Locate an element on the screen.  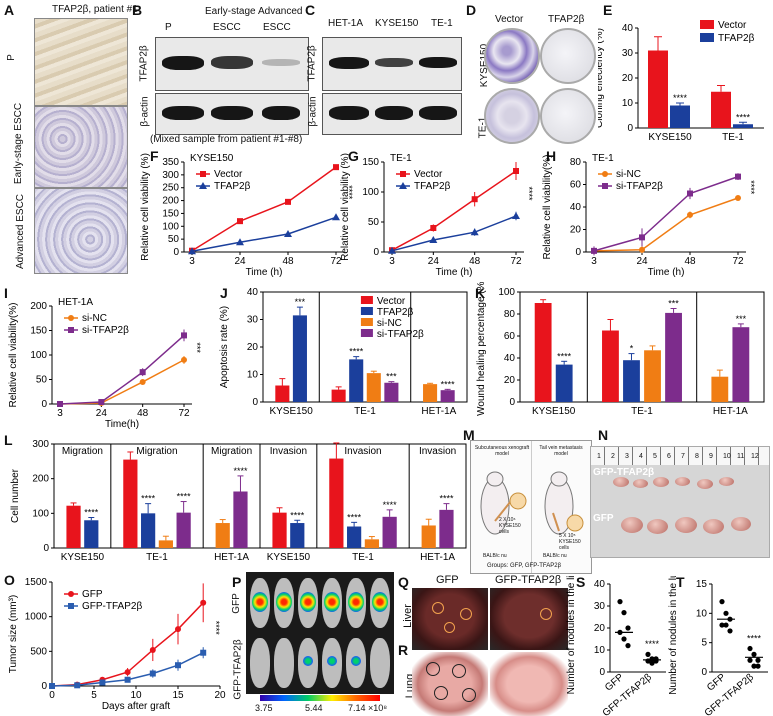
y-axis-label: Tumor size (mm³) is located at coordinates (13, 634).